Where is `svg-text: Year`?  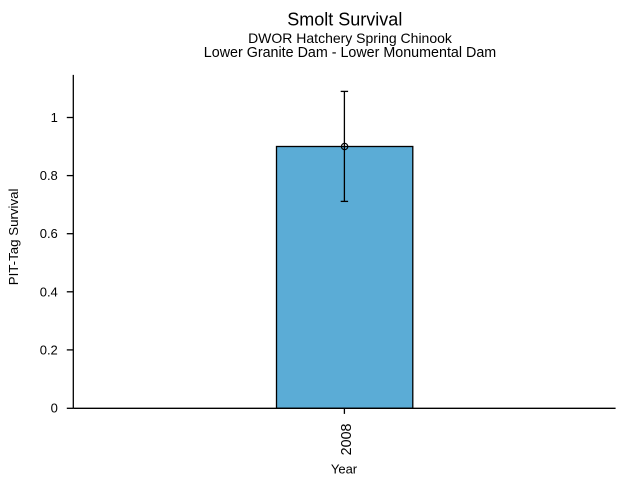 svg-text: Year is located at coordinates (344, 469).